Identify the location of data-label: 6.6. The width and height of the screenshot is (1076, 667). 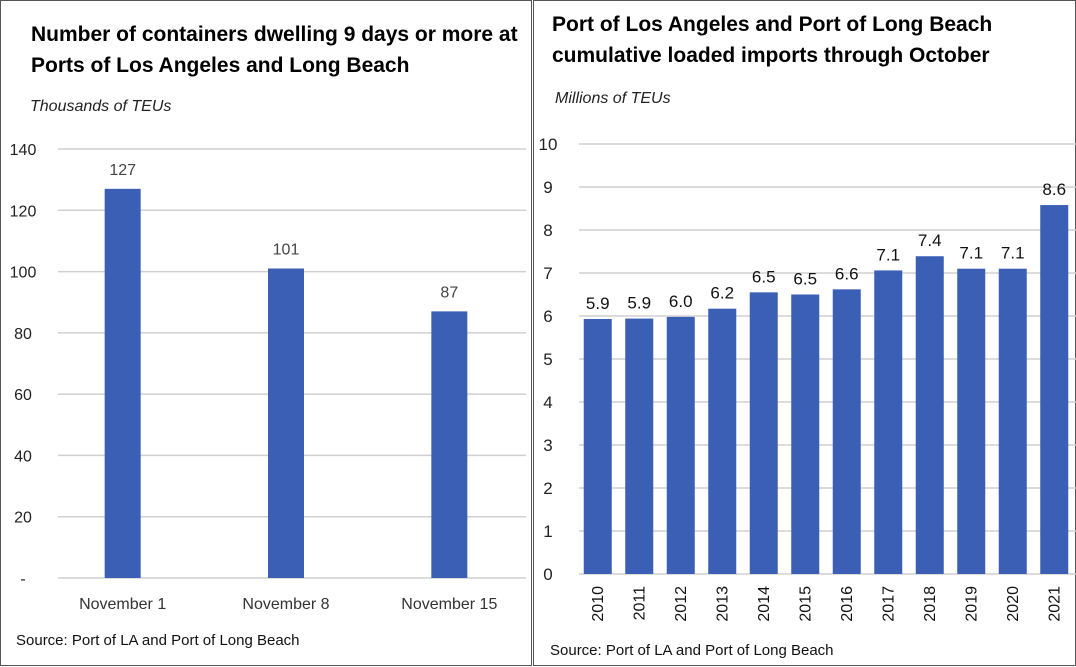
(847, 273).